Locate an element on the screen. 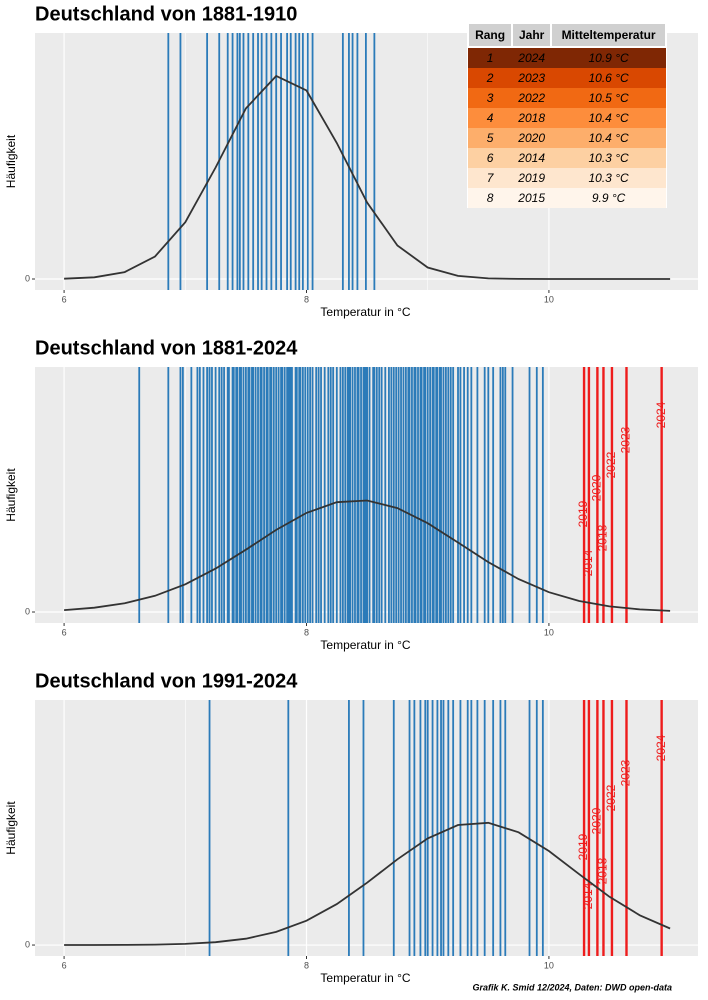  table-row: 4 2018 10.4 °C is located at coordinates (567, 118).